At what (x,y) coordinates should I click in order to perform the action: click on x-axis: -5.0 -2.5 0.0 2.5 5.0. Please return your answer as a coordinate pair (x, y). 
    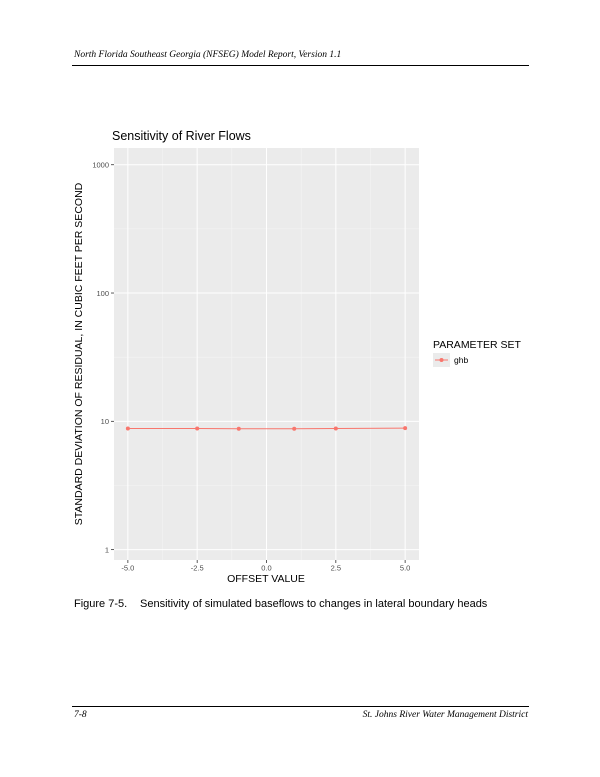
    Looking at the image, I should click on (265, 566).